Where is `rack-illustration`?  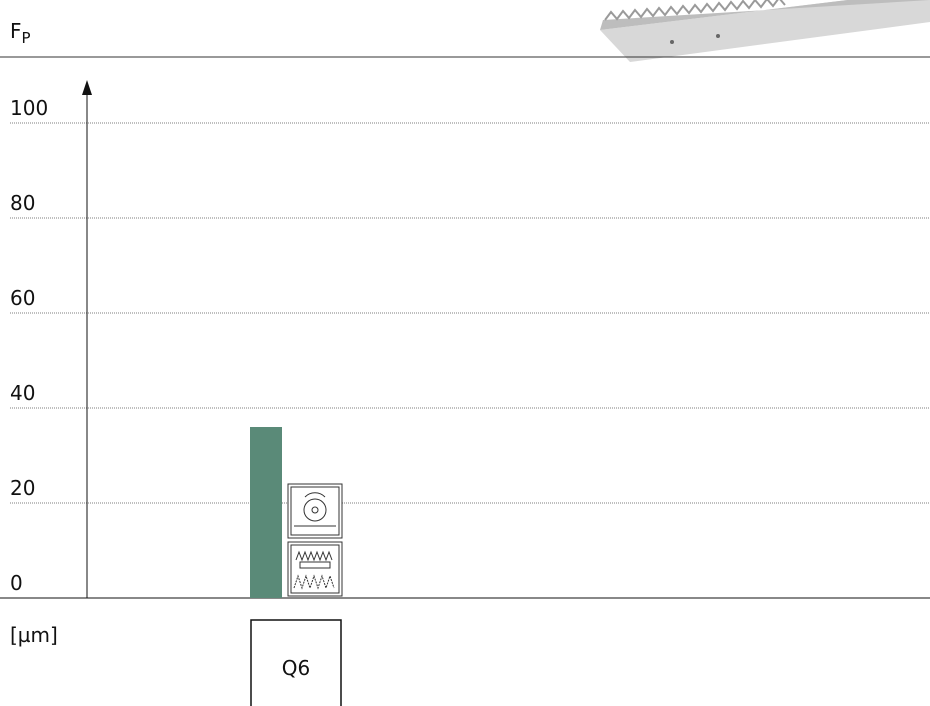 rack-illustration is located at coordinates (765, 31).